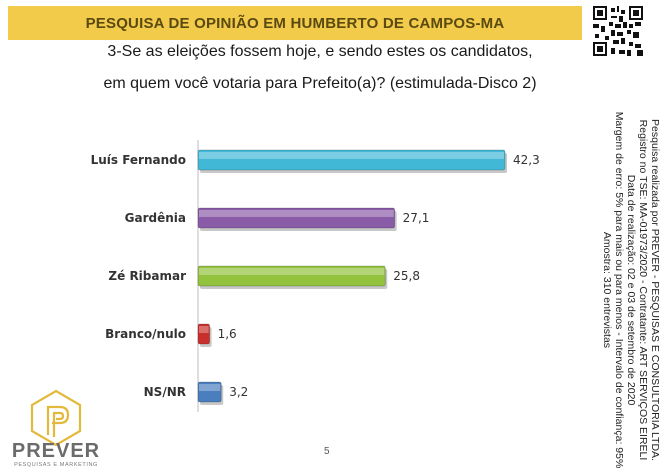 The image size is (662, 475). Describe the element at coordinates (296, 218) in the screenshot. I see `bar-gardenia` at that location.